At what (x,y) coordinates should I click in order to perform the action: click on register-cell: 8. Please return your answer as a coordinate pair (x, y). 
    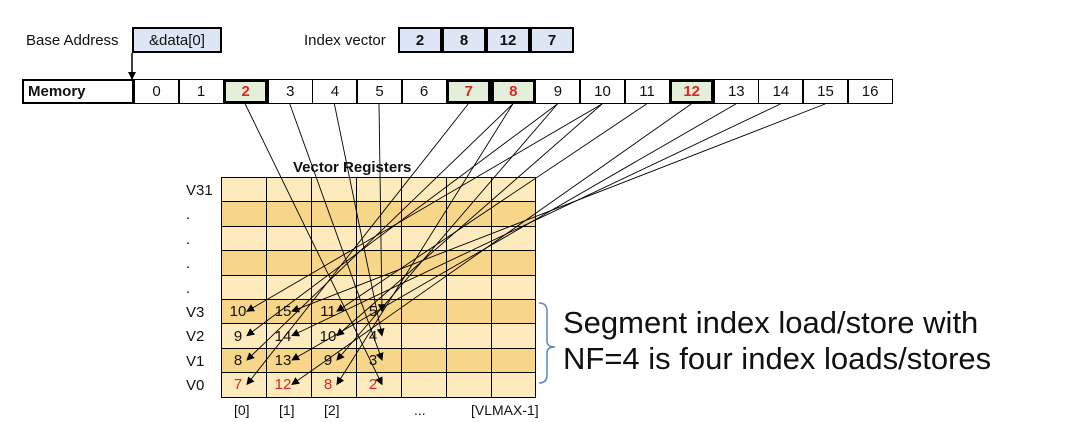
    Looking at the image, I should click on (334, 385).